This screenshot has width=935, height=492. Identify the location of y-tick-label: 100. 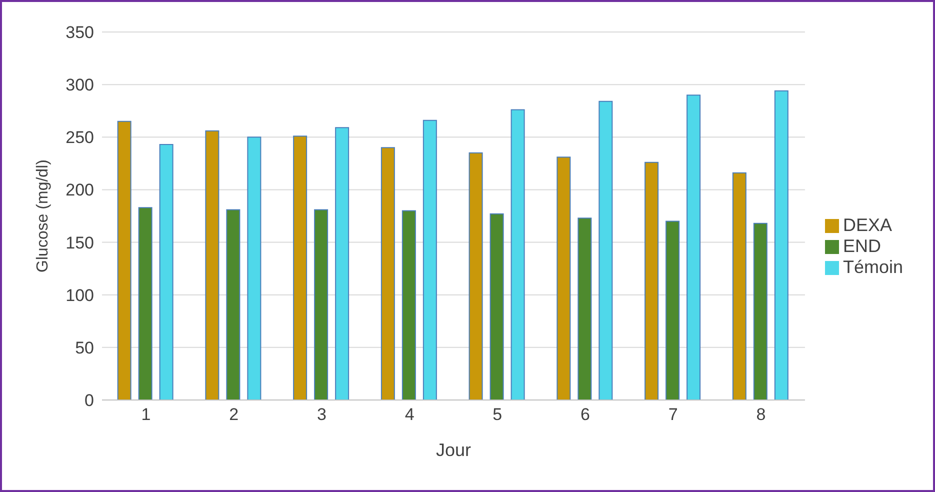
(80, 295).